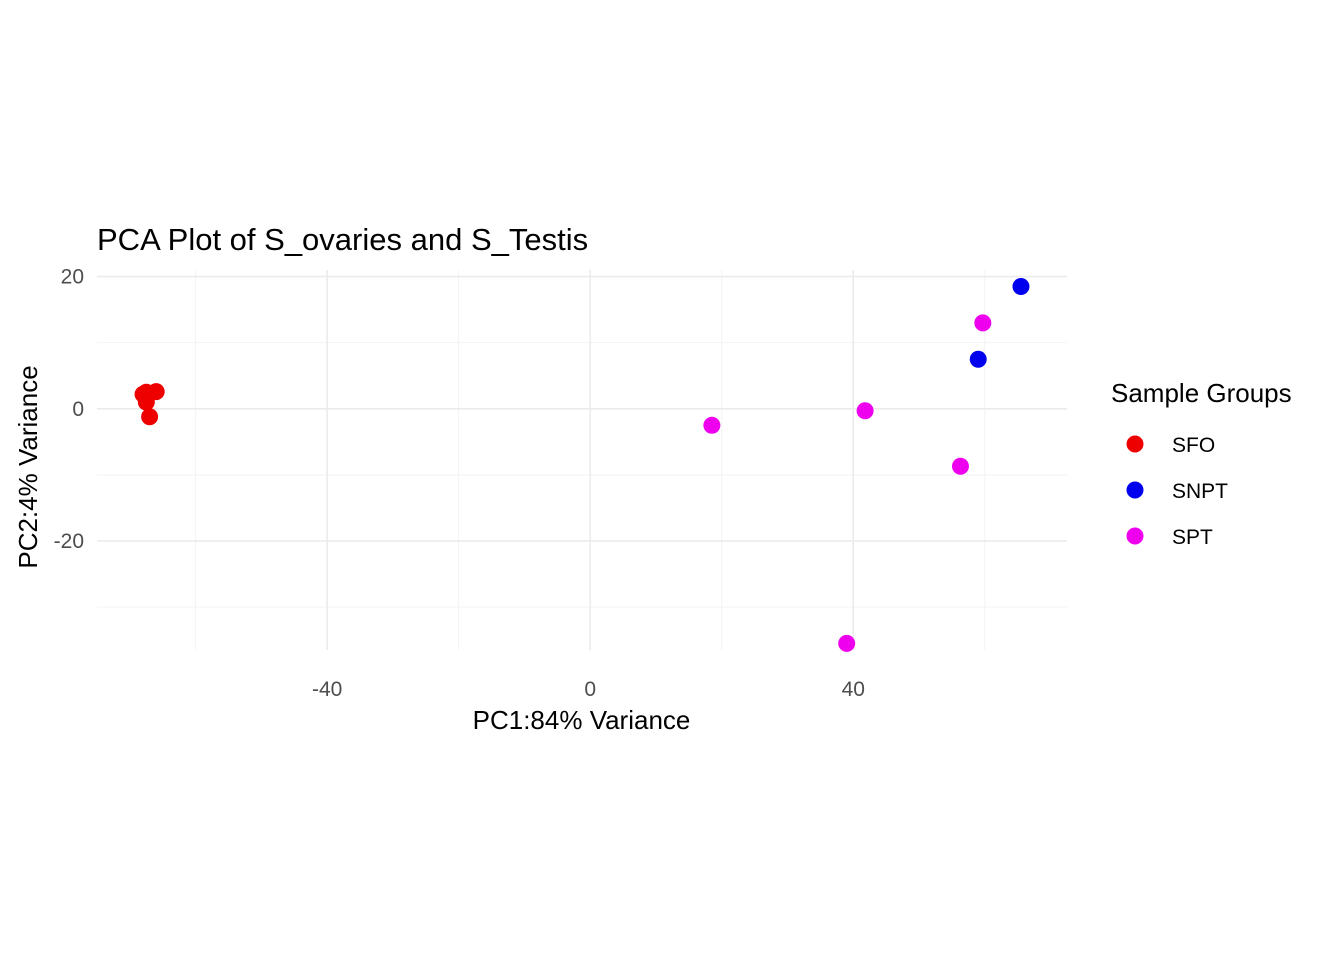 The height and width of the screenshot is (960, 1344). Describe the element at coordinates (1135, 536) in the screenshot. I see `legend-key-spt` at that location.